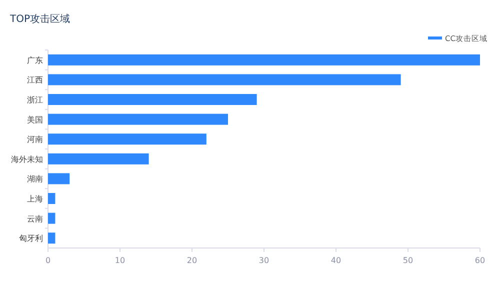  What do you see at coordinates (192, 260) in the screenshot?
I see `x-tick-label: 20` at bounding box center [192, 260].